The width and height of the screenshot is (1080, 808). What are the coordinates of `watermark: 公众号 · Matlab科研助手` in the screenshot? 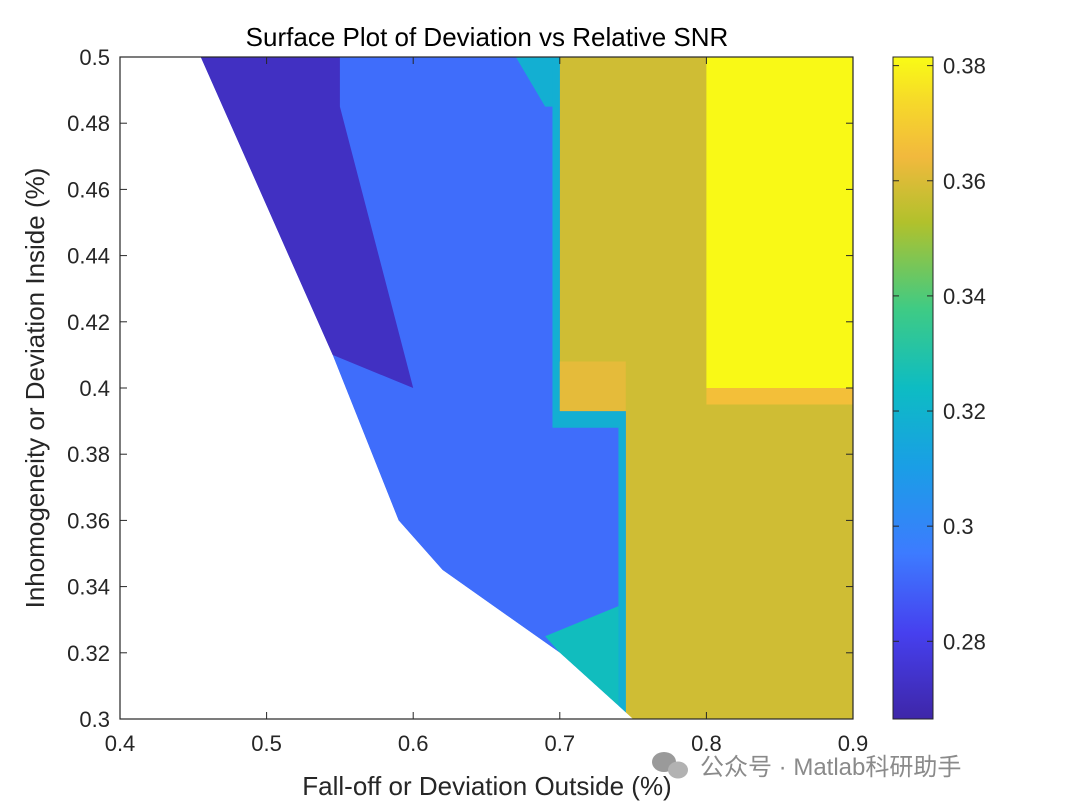 It's located at (806, 766).